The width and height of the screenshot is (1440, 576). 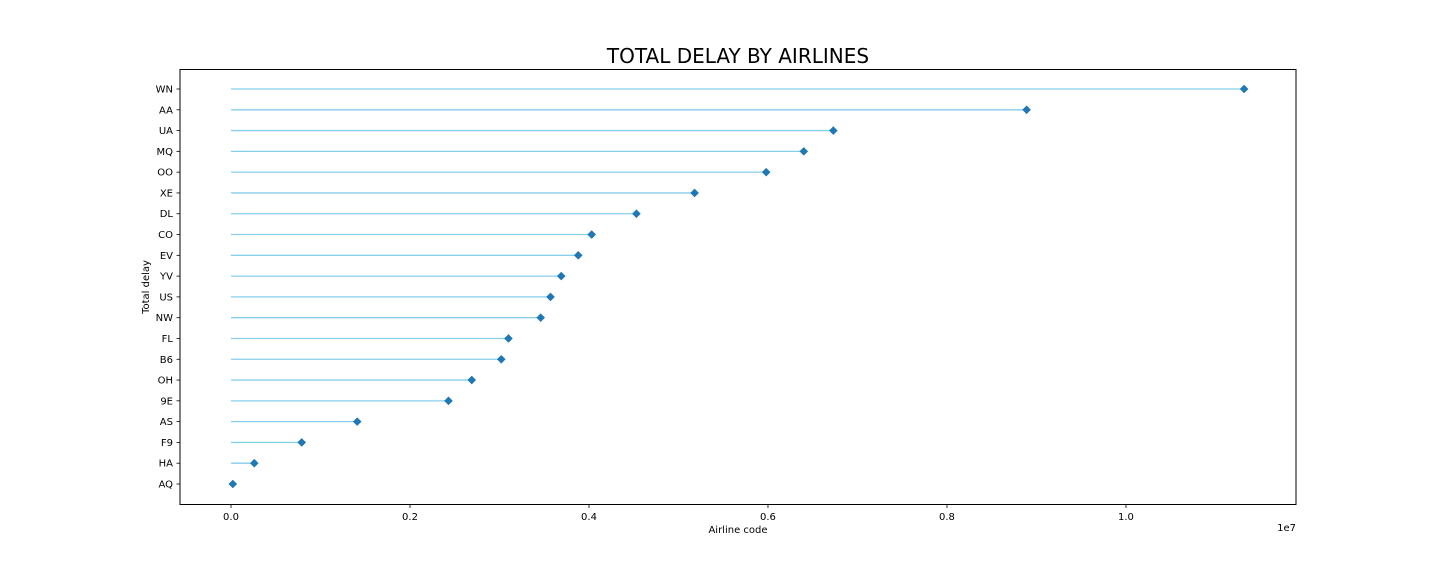 I want to click on chart-title: TOTAL DELAY BY AIRLINES, so click(x=737, y=56).